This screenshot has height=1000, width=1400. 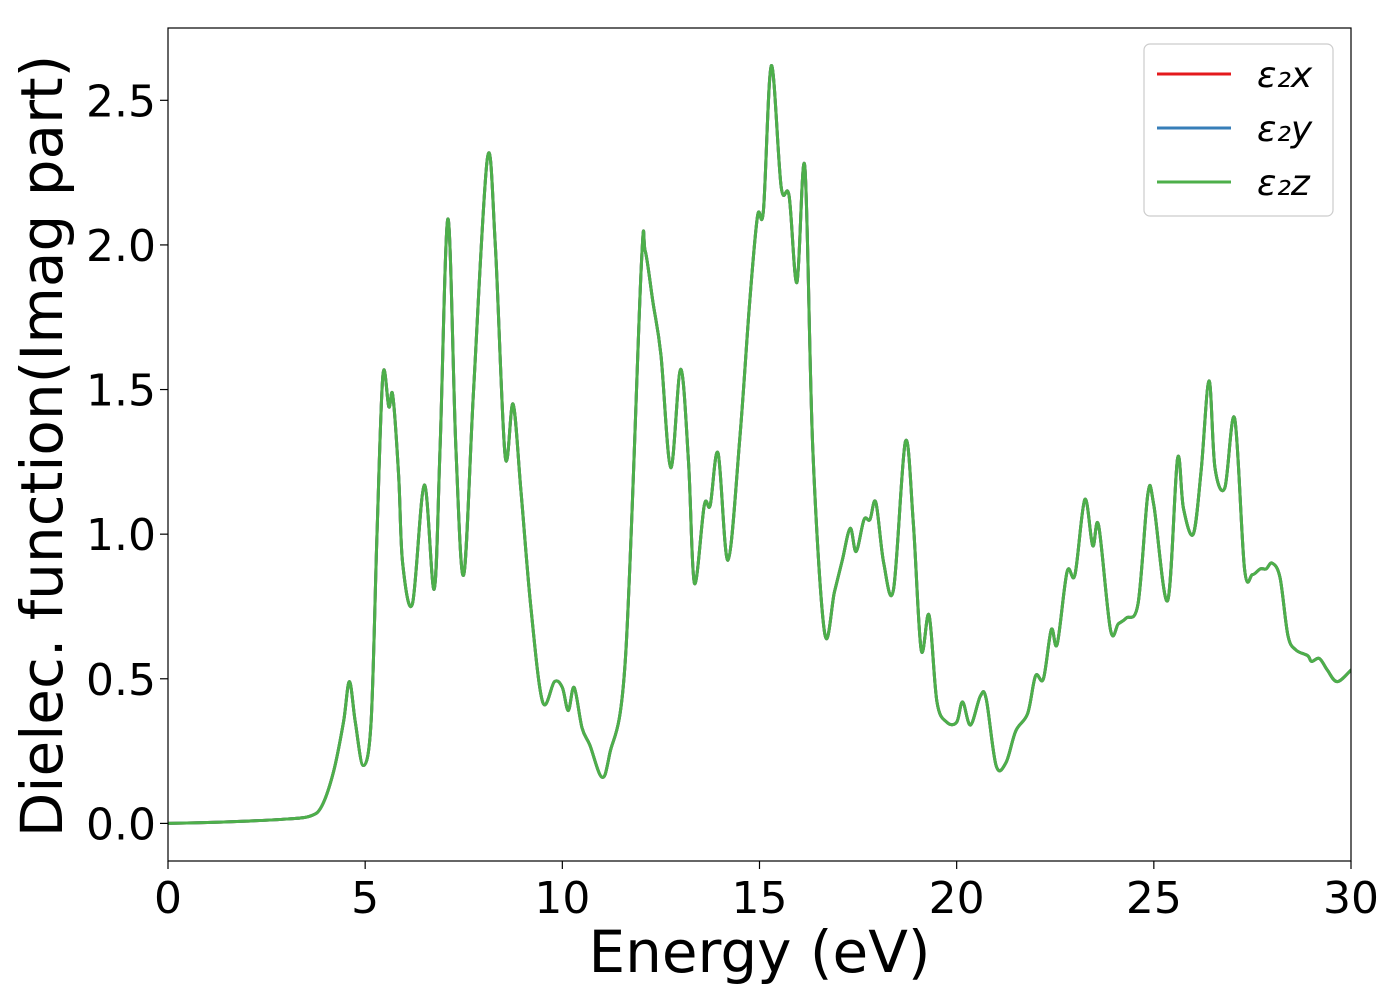 What do you see at coordinates (121, 824) in the screenshot?
I see `y-tick-label: 0.0` at bounding box center [121, 824].